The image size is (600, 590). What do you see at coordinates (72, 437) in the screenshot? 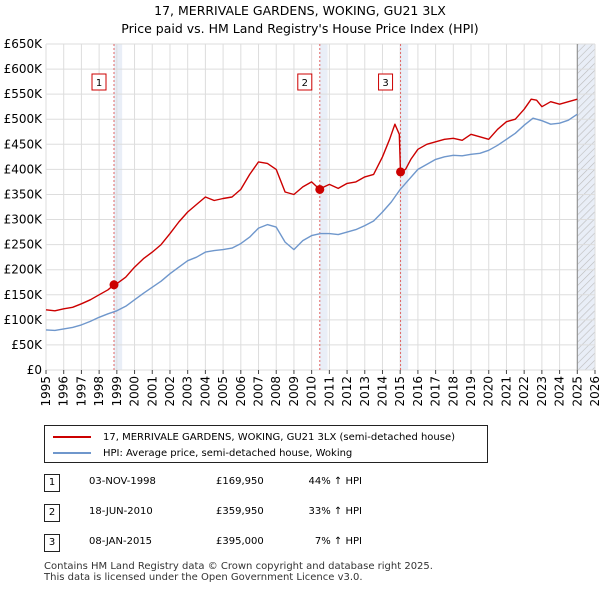
I see `legend-swatch-property` at bounding box center [72, 437].